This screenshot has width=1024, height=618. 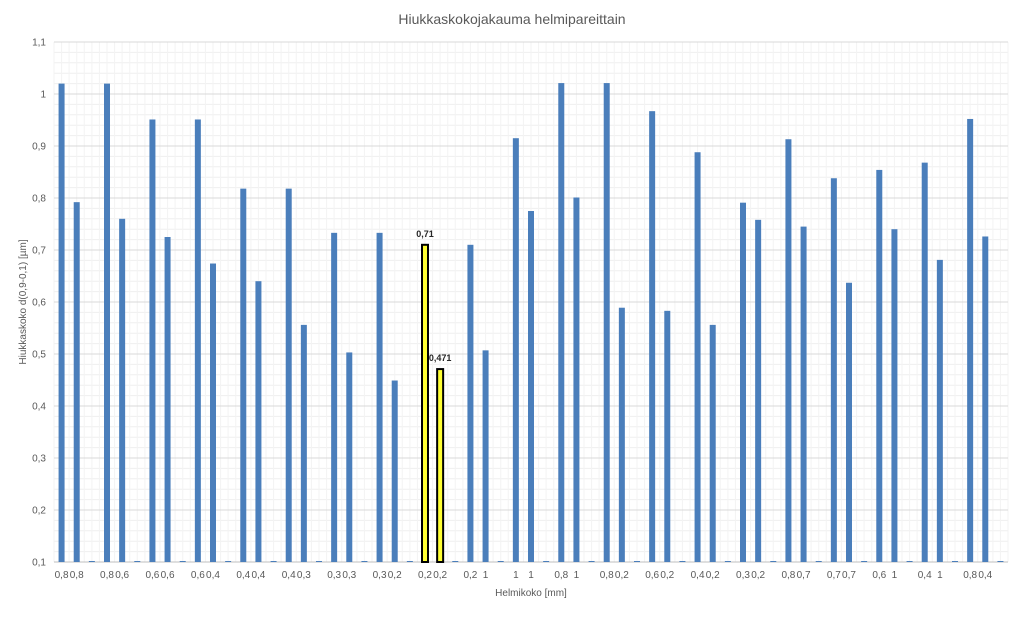 I want to click on y-axis-ticks: 0,1 0,2 0,3 0,4 0,5 0,6 0,7 0,8 0,9 1 1,1, so click(x=39, y=303).